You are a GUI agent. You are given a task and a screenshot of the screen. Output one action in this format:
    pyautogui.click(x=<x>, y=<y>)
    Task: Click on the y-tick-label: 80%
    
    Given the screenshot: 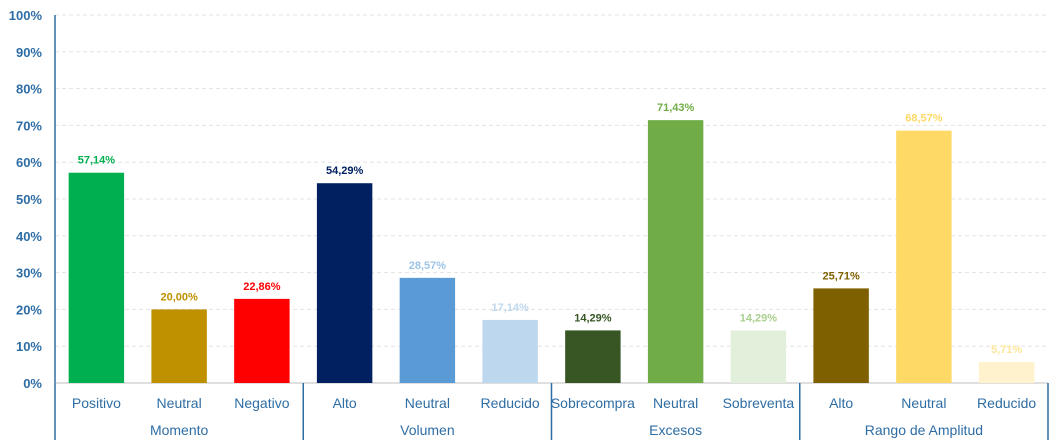 What is the action you would take?
    pyautogui.click(x=29, y=89)
    